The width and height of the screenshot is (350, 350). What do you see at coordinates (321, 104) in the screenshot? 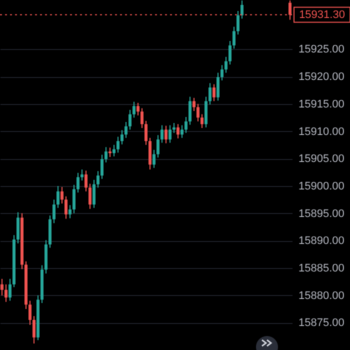
I see `y-tick-label: 15915.00` at bounding box center [321, 104].